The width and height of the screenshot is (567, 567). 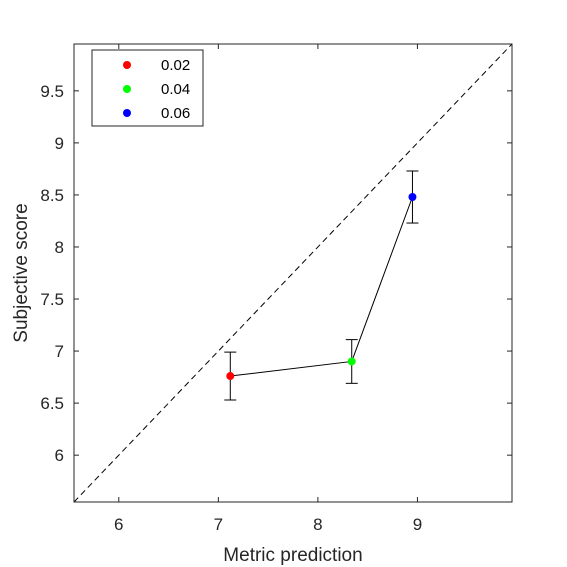 I want to click on y-tick-label: 9, so click(x=59, y=143).